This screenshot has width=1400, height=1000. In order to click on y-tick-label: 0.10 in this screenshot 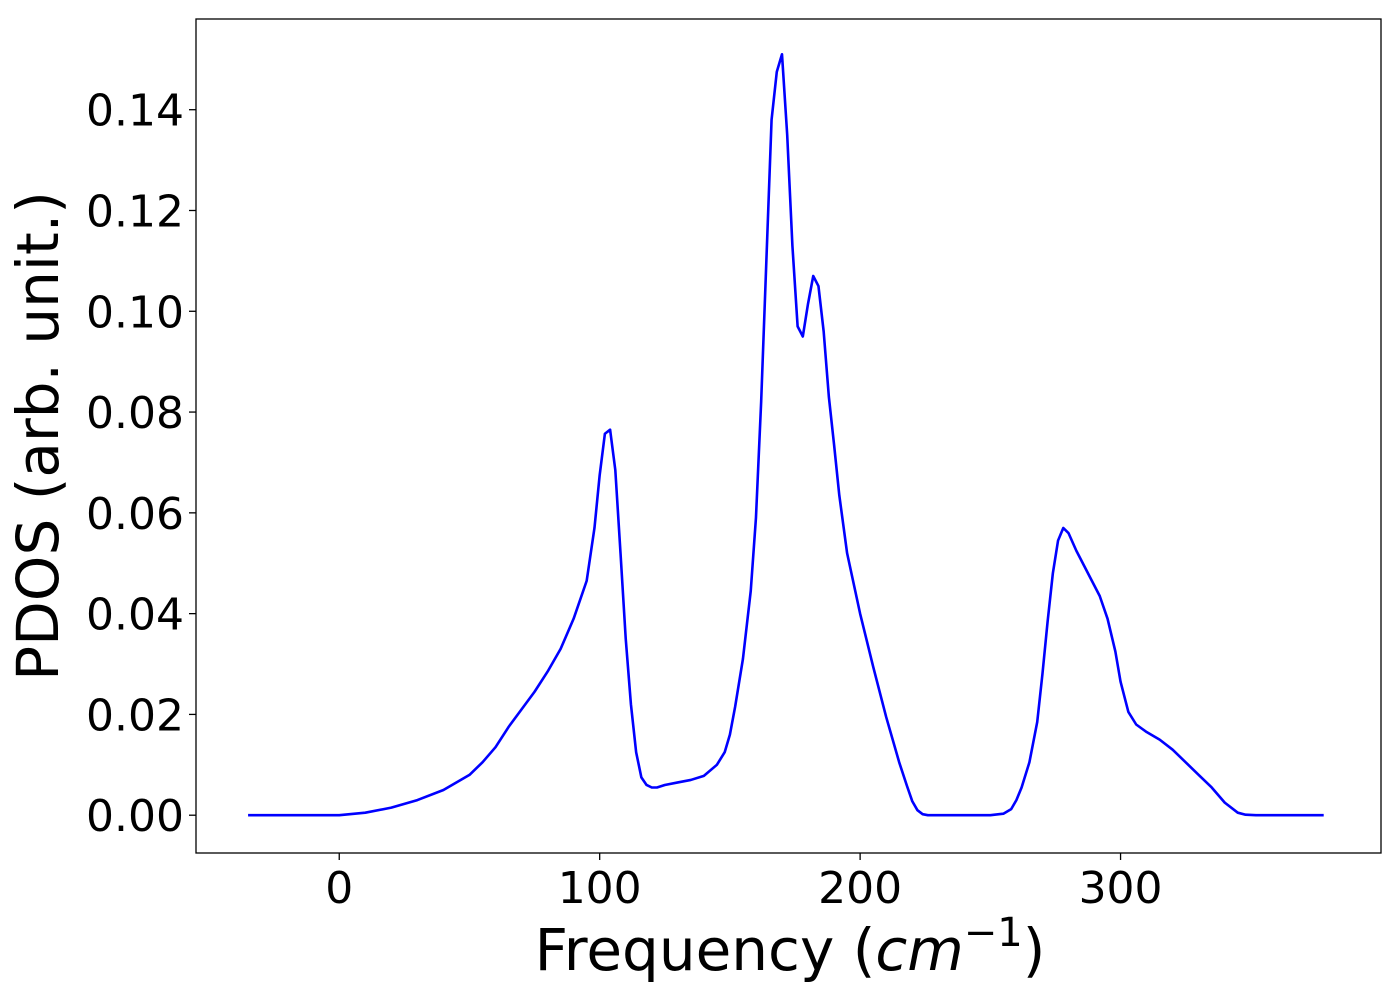, I will do `click(135, 312)`.